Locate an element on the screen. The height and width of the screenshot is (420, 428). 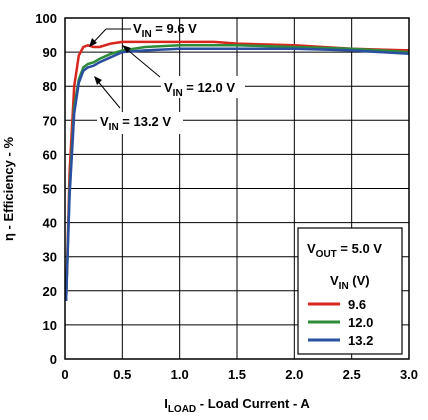
legend-vout: VOUT = 5.0 V is located at coordinates (344, 250).